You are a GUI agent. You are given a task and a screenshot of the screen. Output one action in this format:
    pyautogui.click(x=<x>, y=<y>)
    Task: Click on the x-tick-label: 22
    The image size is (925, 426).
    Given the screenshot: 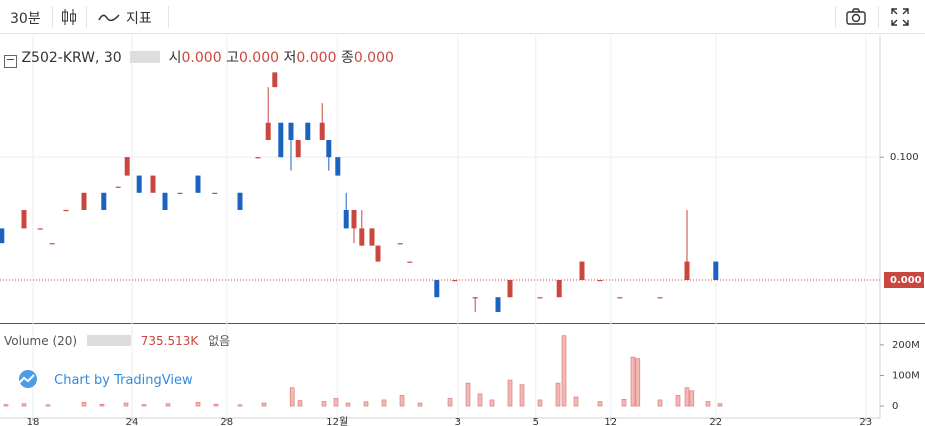 What is the action you would take?
    pyautogui.click(x=715, y=421)
    